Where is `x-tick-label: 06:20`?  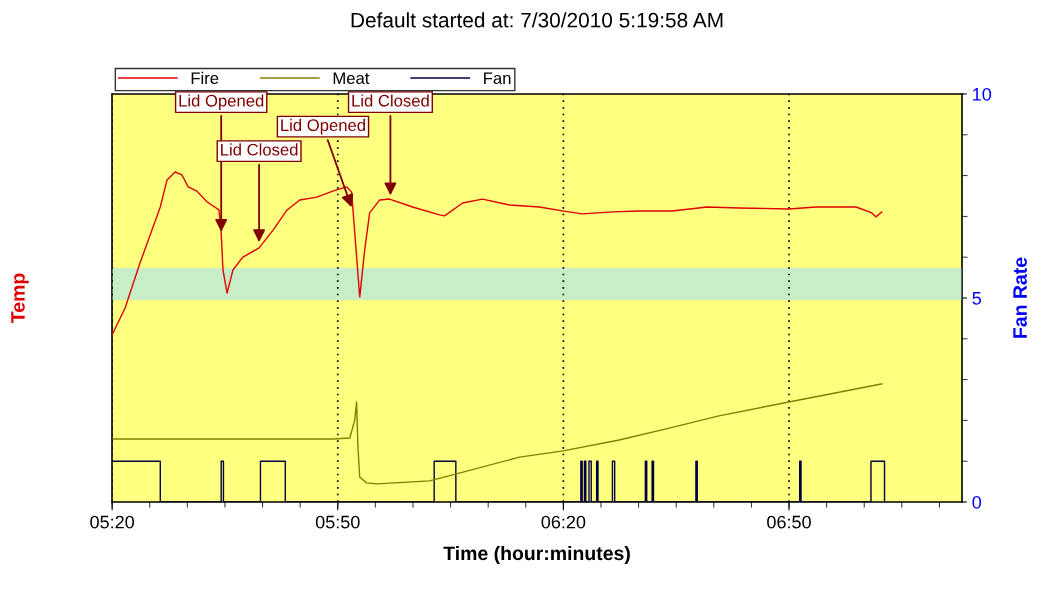
x-tick-label: 06:20 is located at coordinates (563, 522).